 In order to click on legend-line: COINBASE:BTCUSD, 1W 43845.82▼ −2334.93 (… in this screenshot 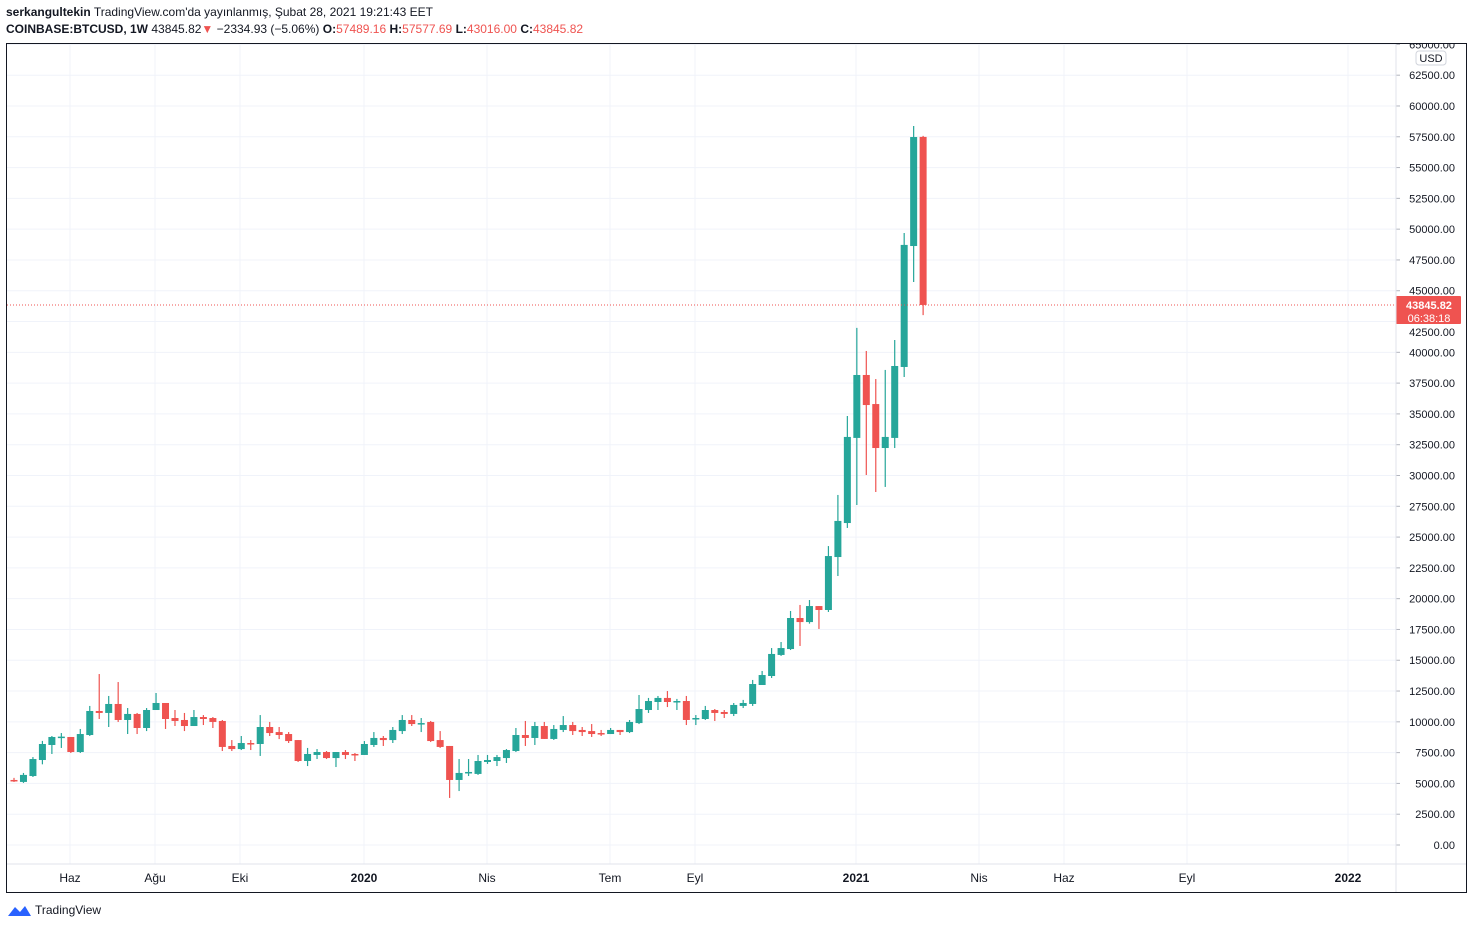, I will do `click(294, 29)`.